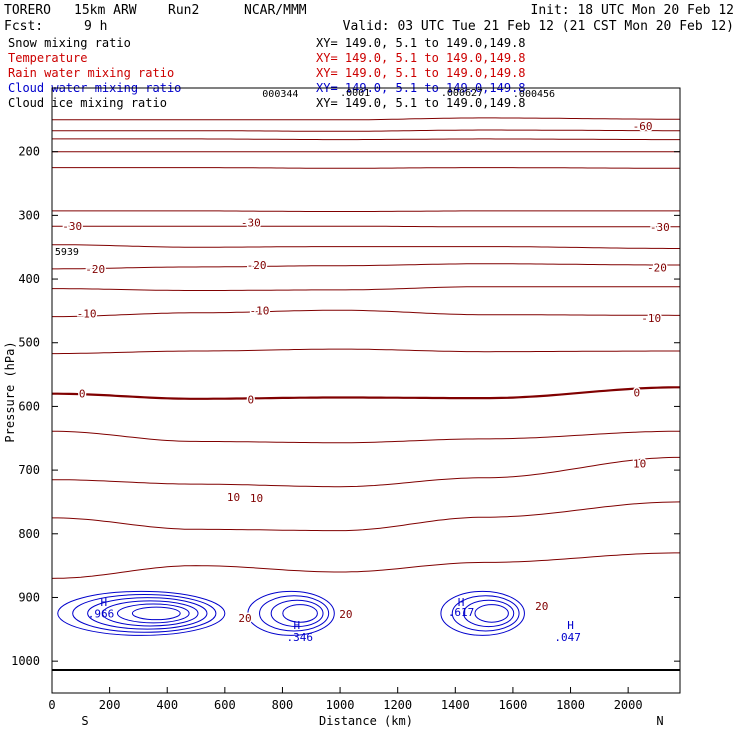 The image size is (740, 740). What do you see at coordinates (110, 705) in the screenshot?
I see `x-tick-label: 200` at bounding box center [110, 705].